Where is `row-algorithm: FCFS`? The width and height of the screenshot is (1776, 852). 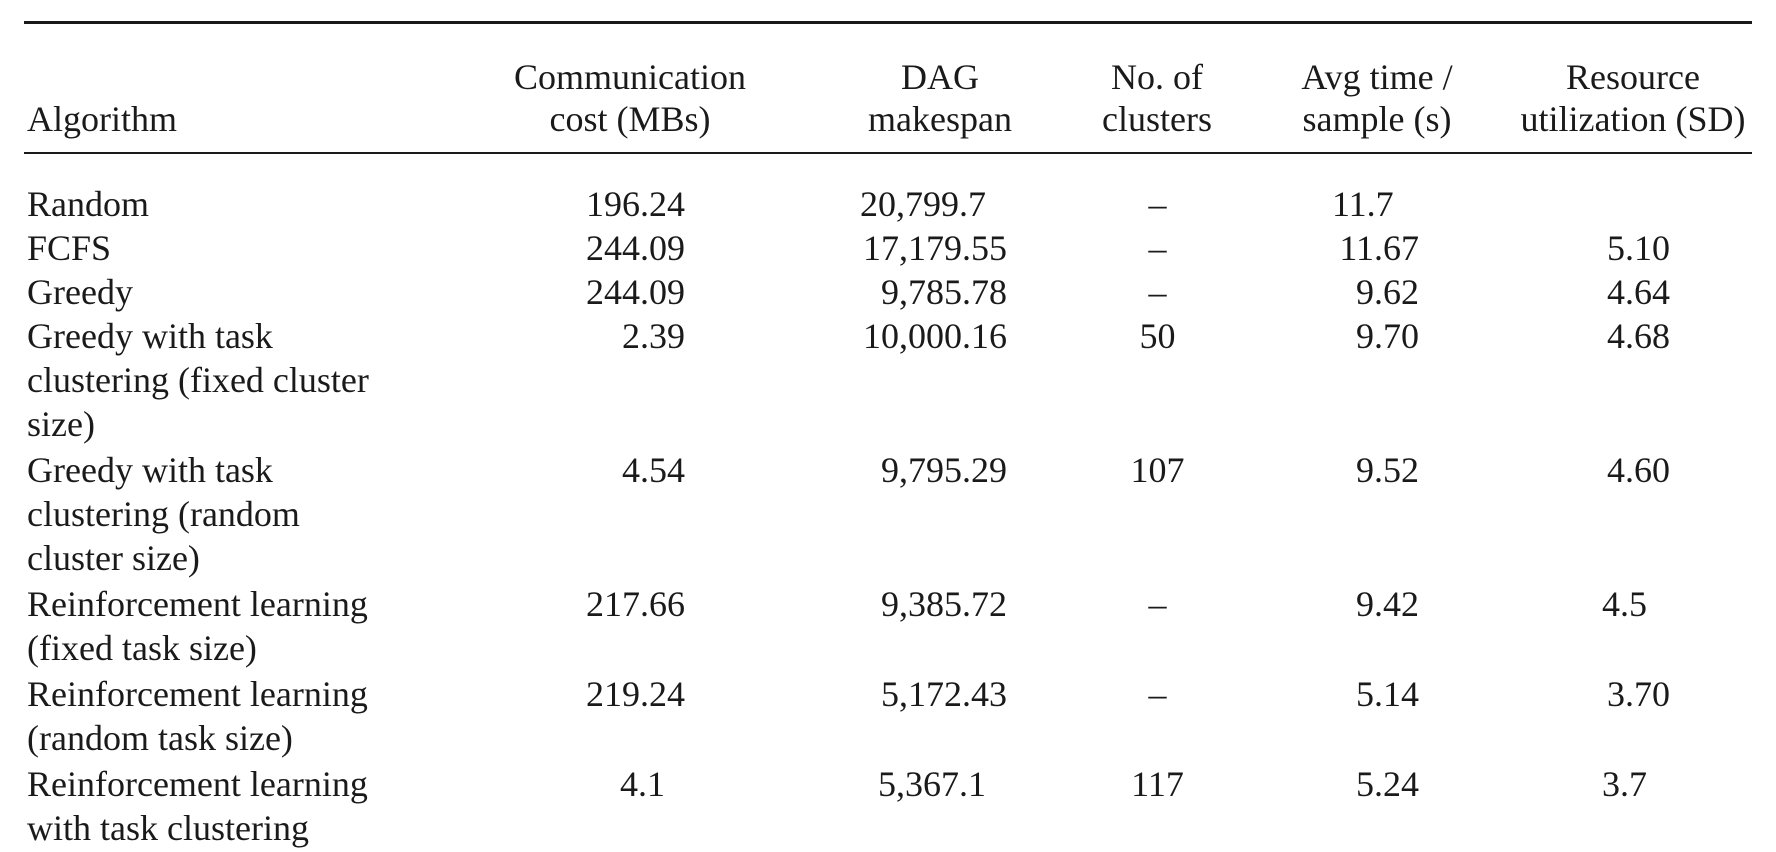 row-algorithm: FCFS is located at coordinates (69, 248).